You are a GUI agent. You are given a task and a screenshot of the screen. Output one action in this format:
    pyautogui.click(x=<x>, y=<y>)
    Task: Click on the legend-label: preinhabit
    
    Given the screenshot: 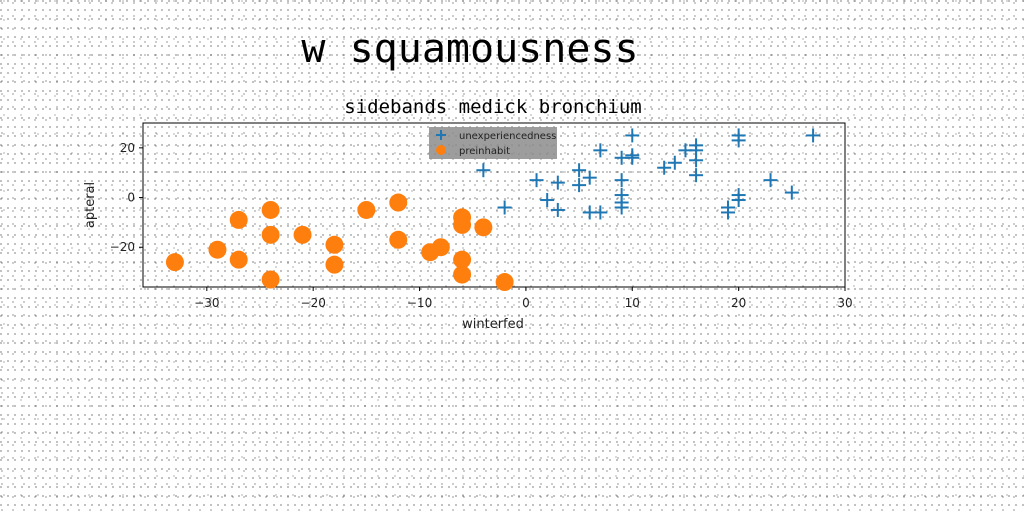 What is the action you would take?
    pyautogui.click(x=484, y=151)
    